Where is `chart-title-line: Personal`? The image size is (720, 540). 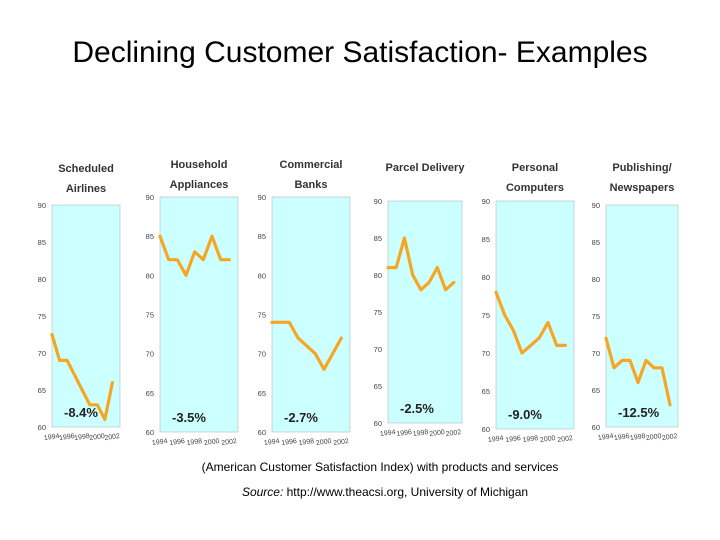
chart-title-line: Personal is located at coordinates (535, 168).